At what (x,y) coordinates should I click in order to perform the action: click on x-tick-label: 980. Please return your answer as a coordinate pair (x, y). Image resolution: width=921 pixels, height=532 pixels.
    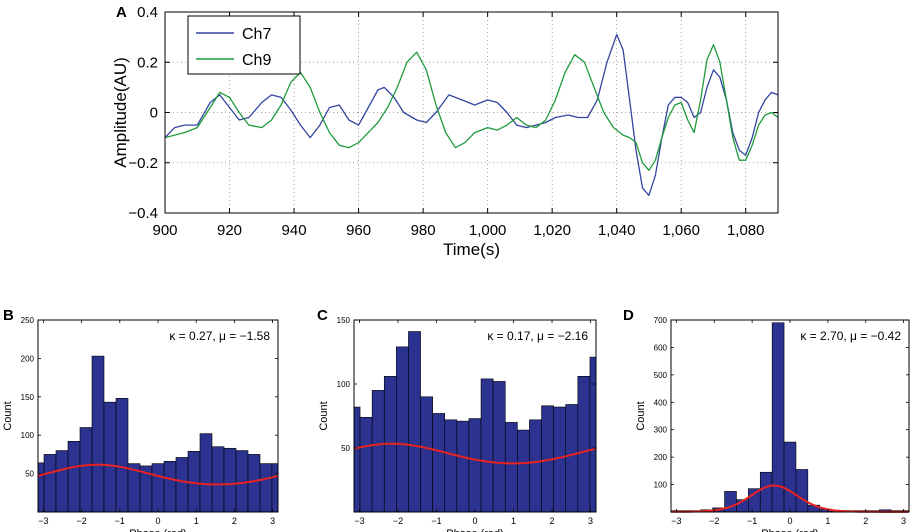
    Looking at the image, I should click on (423, 230).